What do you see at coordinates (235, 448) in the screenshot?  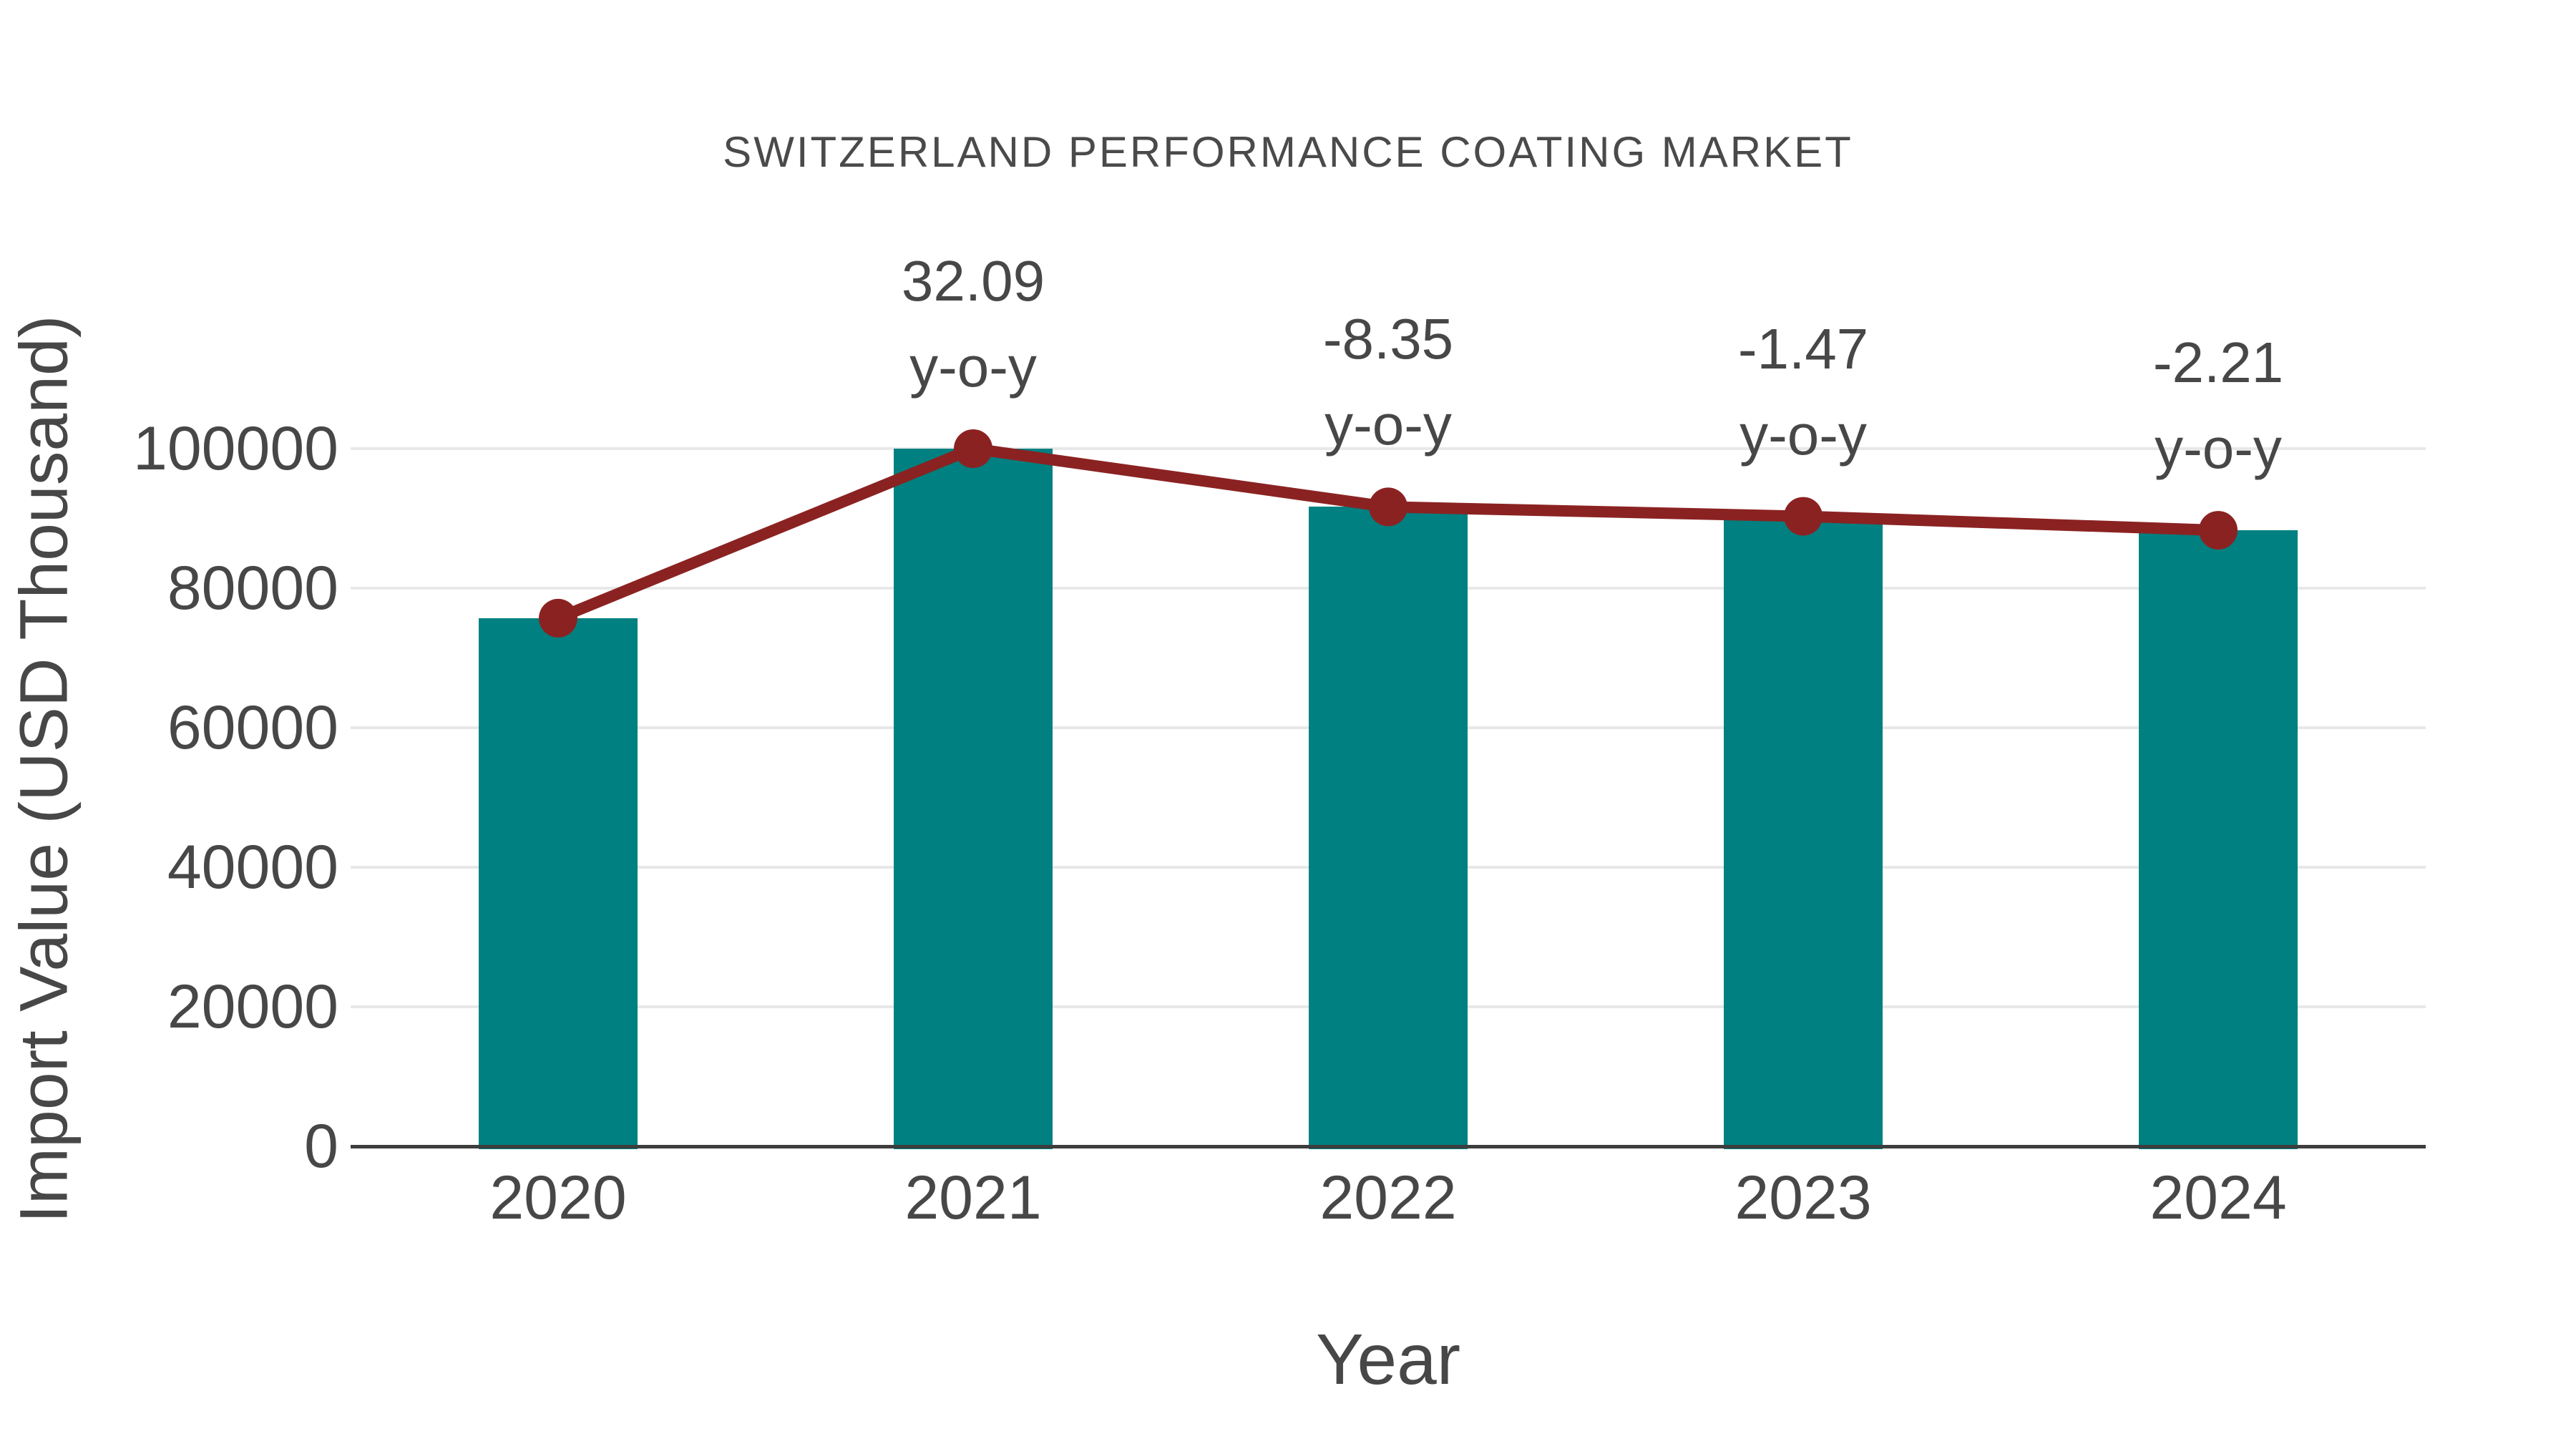 I see `y-tick-label-100000: 100000` at bounding box center [235, 448].